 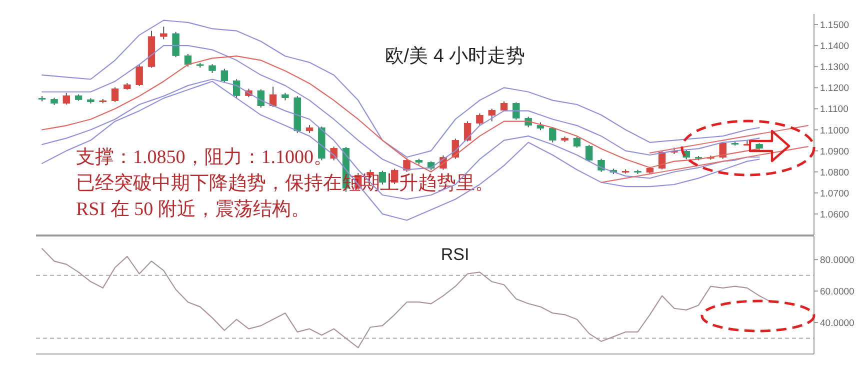 What do you see at coordinates (835, 68) in the screenshot?
I see `y-tick-label: 1.1300` at bounding box center [835, 68].